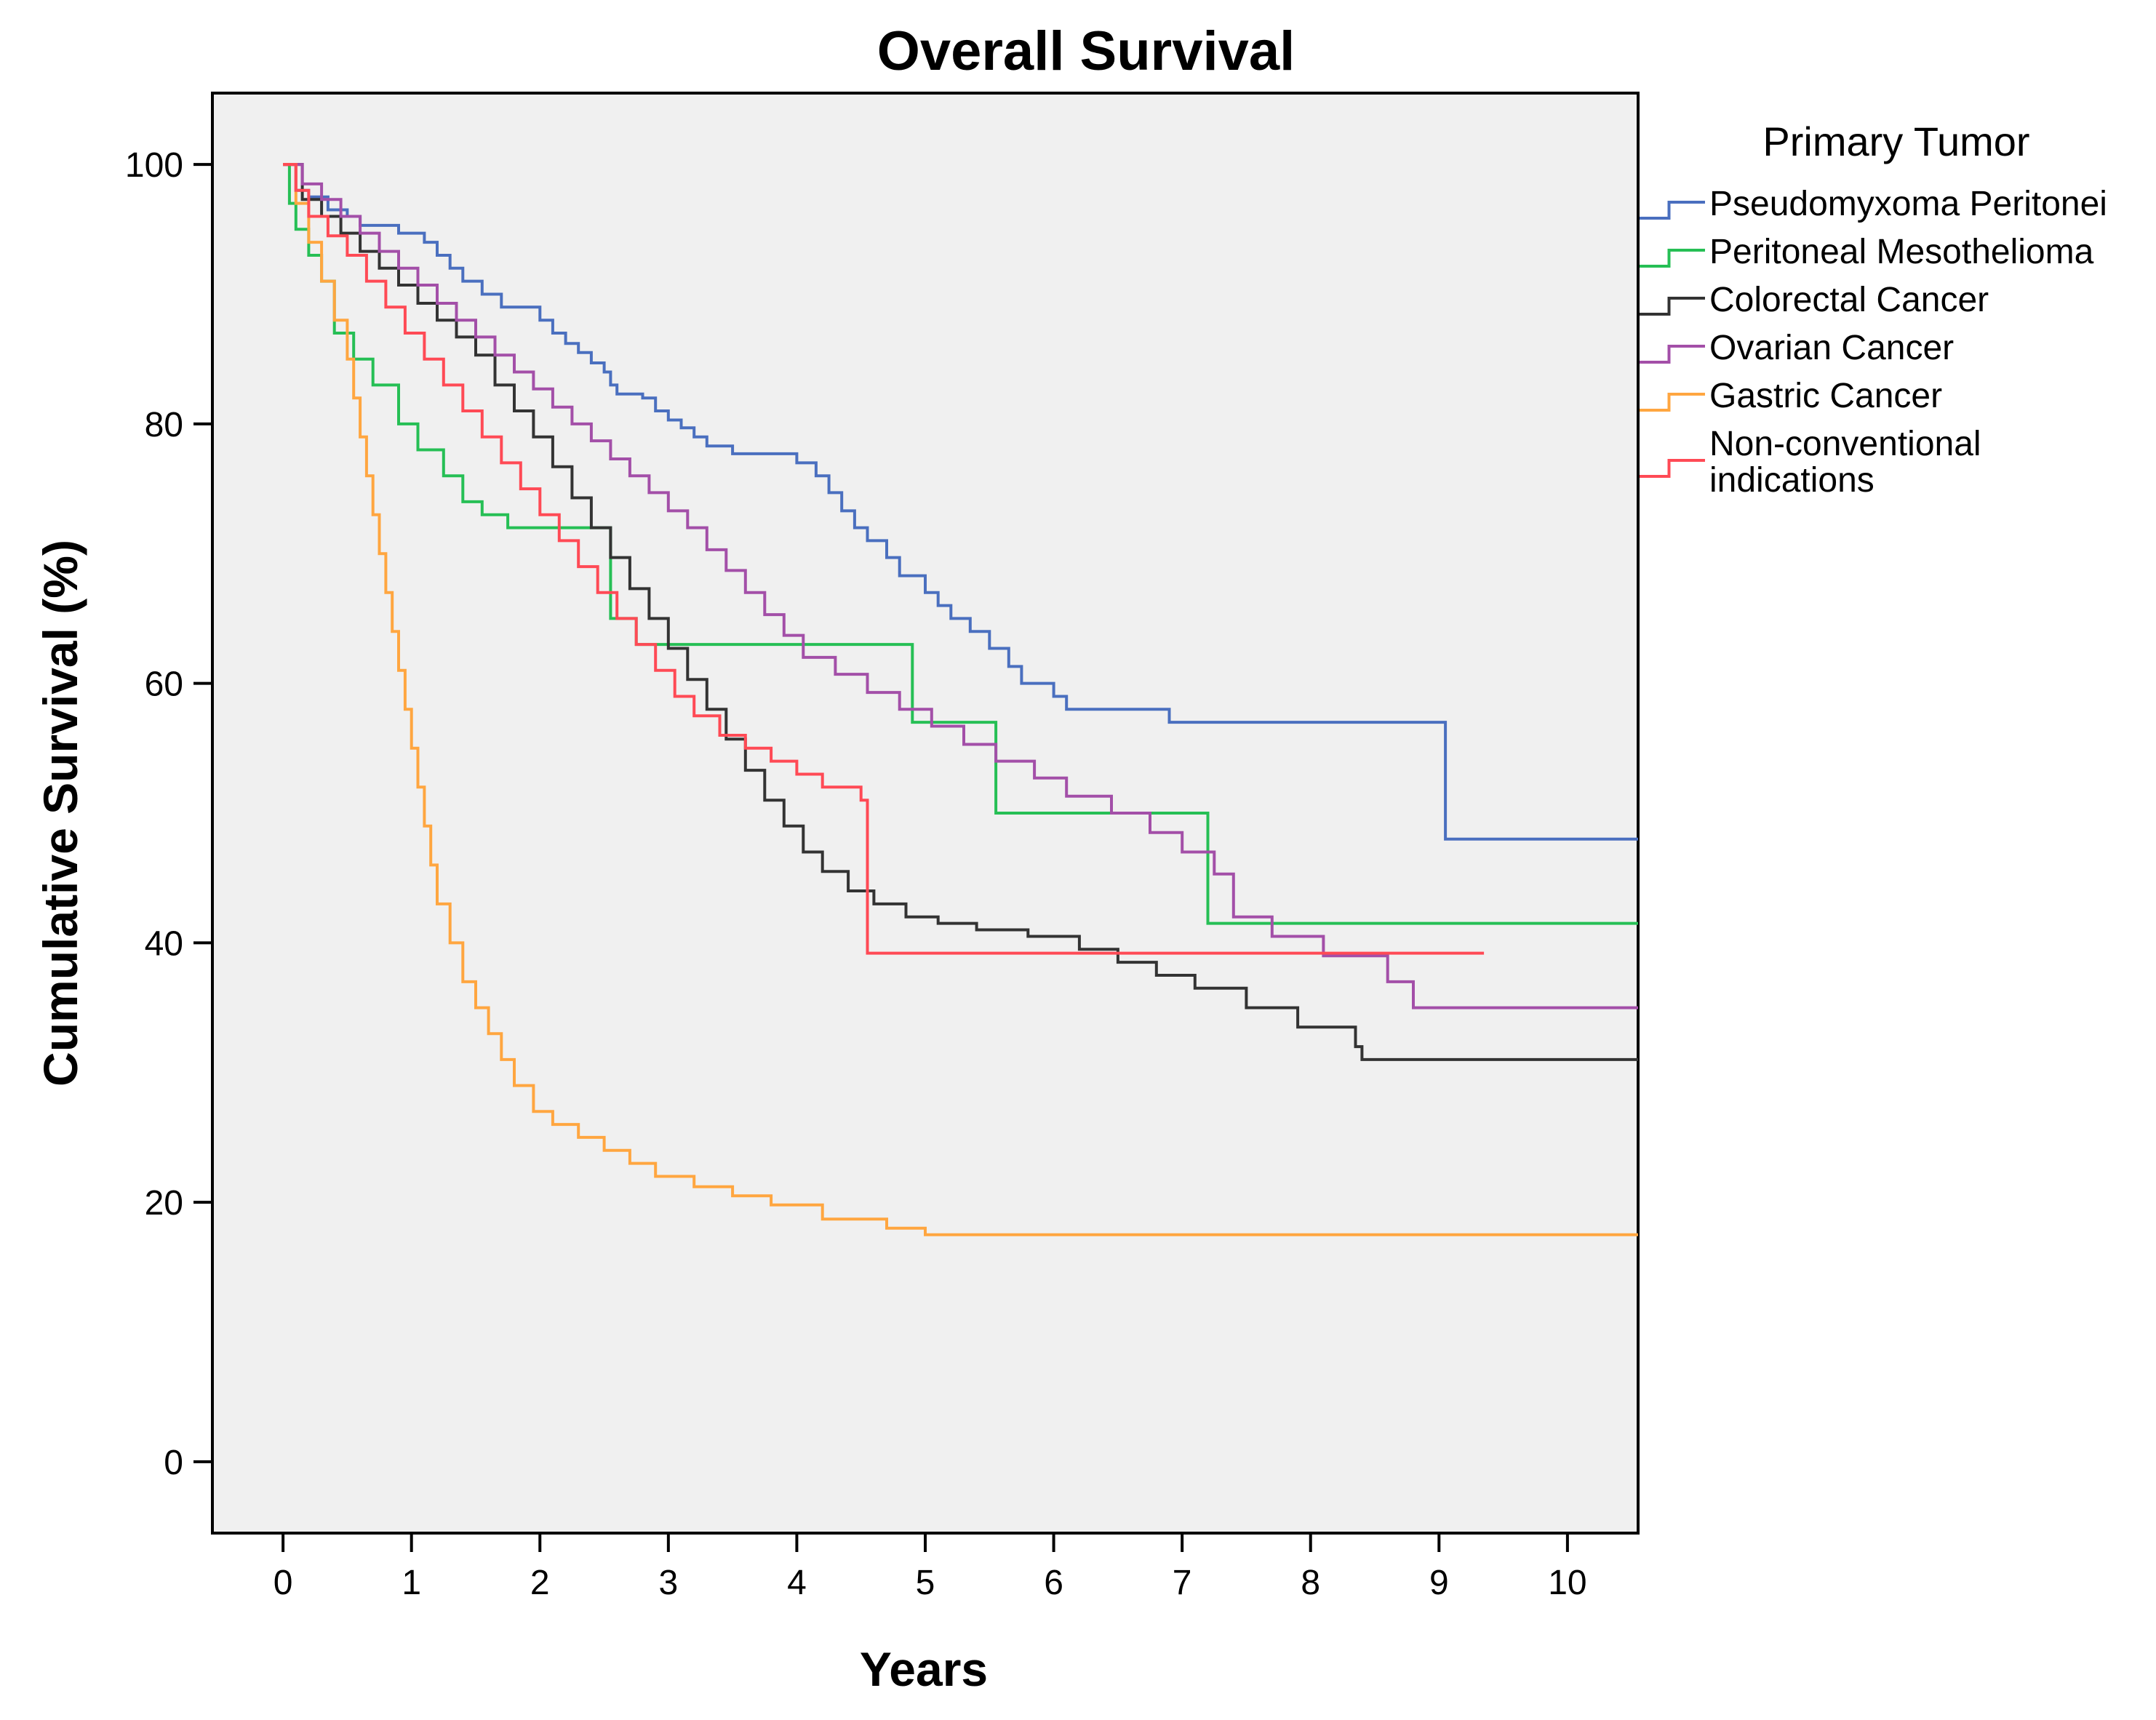 This screenshot has width=2156, height=1720. Describe the element at coordinates (797, 1583) in the screenshot. I see `x-tick-label: 4` at that location.